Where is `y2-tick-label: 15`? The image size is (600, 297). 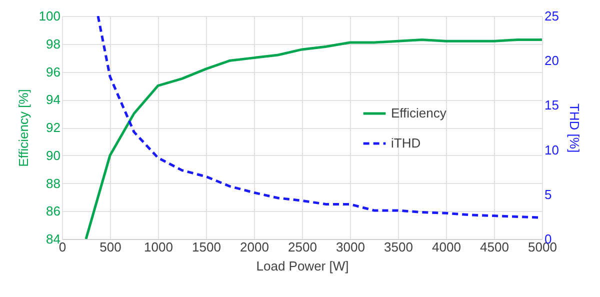 y2-tick-label: 15 is located at coordinates (551, 105).